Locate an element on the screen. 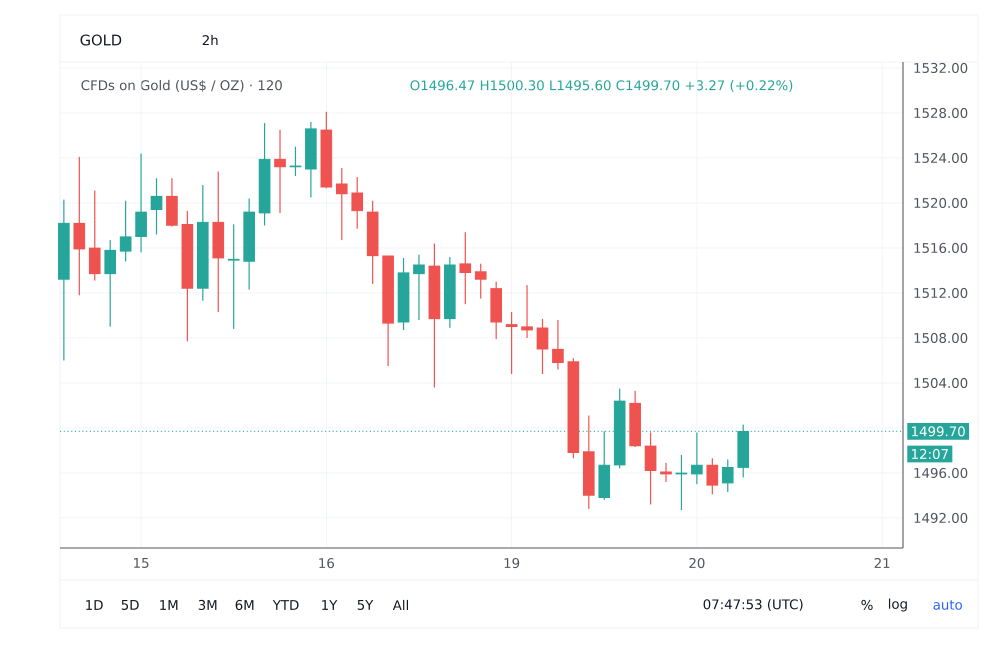 This screenshot has height=653, width=1000. chart-title: GOLD is located at coordinates (101, 40).